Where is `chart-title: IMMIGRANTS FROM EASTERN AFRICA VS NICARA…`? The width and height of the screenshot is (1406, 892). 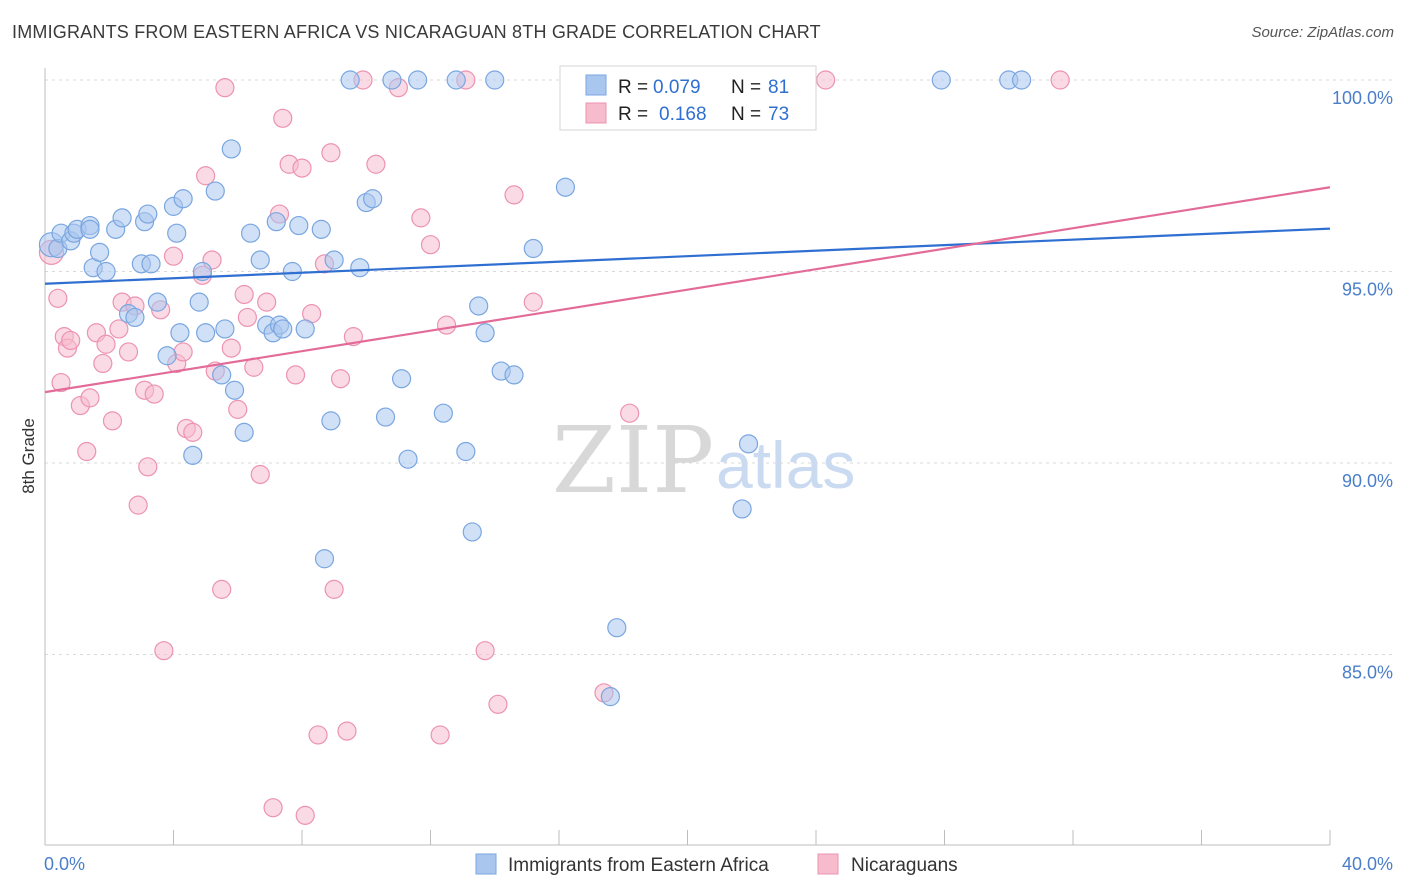 chart-title: IMMIGRANTS FROM EASTERN AFRICA VS NICARA… is located at coordinates (416, 32).